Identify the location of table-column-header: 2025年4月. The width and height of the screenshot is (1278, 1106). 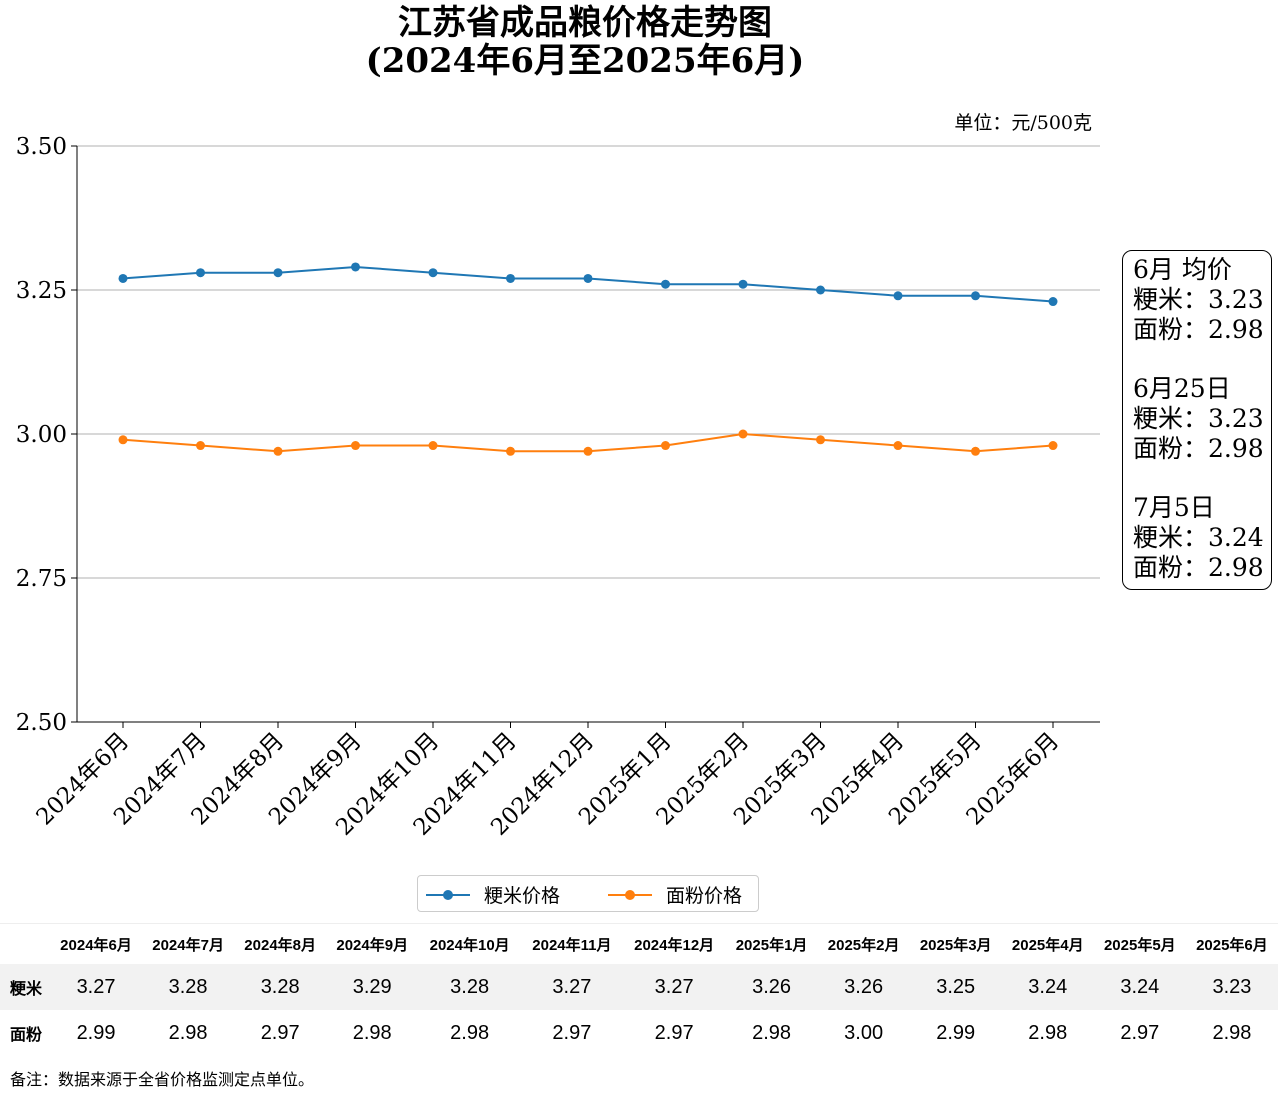
(1047, 943).